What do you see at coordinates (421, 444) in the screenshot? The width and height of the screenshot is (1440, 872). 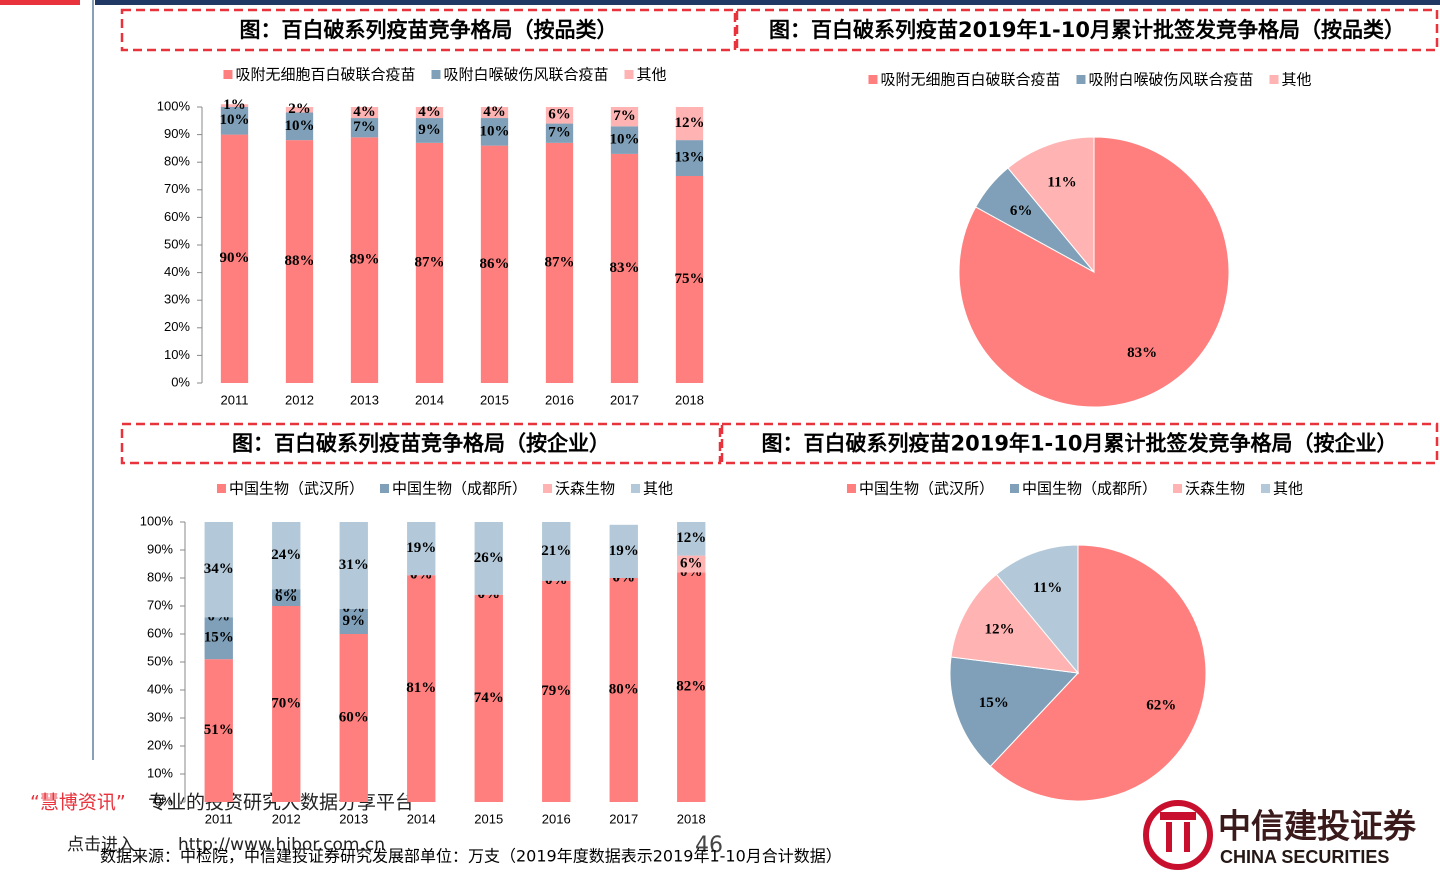 I see `chart-title: 图：百白破系列疫苗竞争格局（按企业）` at bounding box center [421, 444].